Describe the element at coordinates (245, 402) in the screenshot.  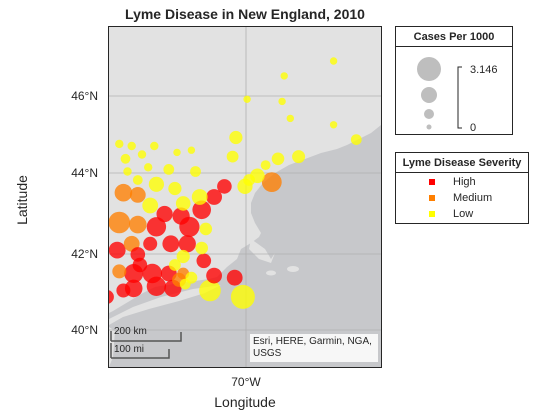
I see `x-axis-label: Longitude` at that location.